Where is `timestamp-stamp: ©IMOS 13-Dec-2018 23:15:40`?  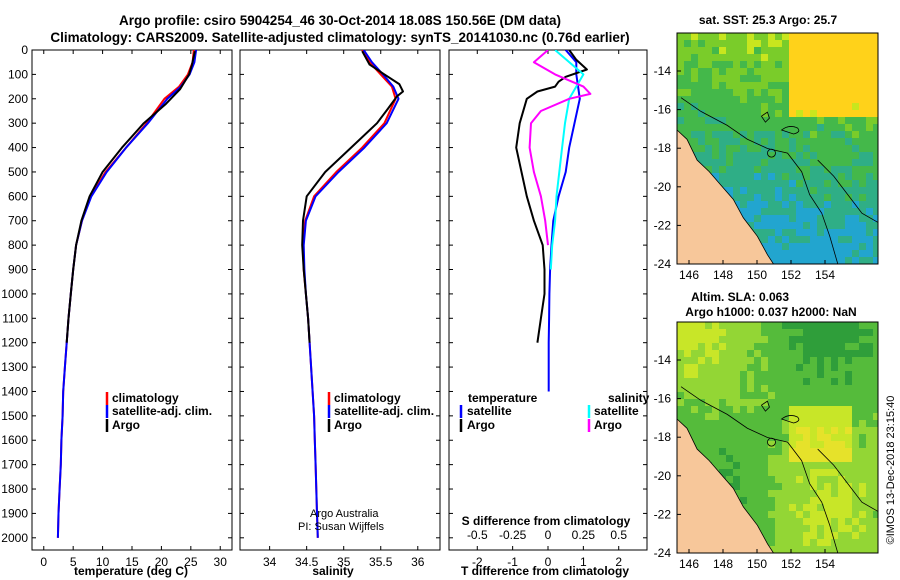 timestamp-stamp: ©IMOS 13-Dec-2018 23:15:40 is located at coordinates (891, 470).